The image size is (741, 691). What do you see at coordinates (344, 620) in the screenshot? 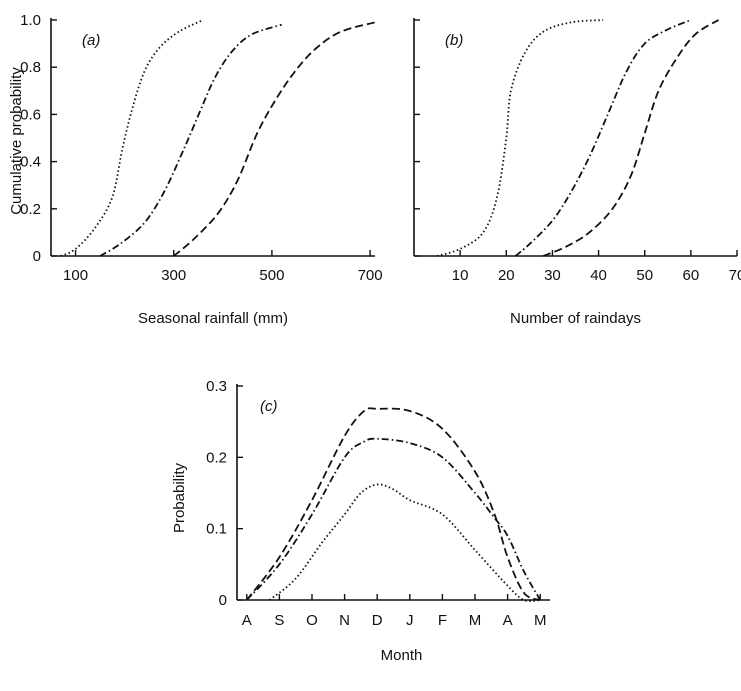
I see `panel-2-x-tick-label: N` at bounding box center [344, 620].